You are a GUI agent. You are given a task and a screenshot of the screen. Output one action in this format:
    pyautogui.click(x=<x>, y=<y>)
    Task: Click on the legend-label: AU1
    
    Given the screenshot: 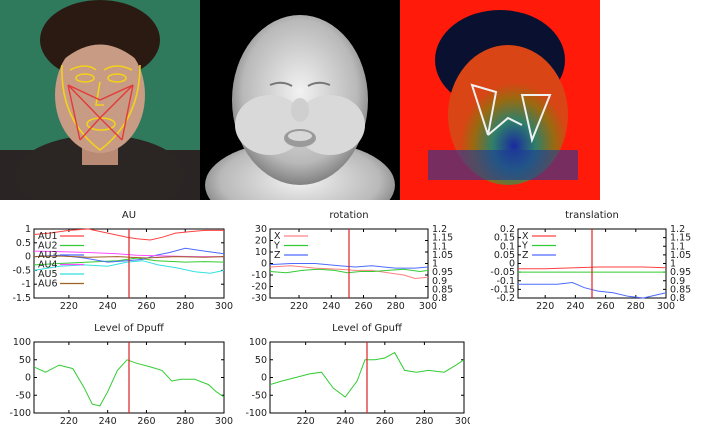 What is the action you would take?
    pyautogui.click(x=48, y=236)
    